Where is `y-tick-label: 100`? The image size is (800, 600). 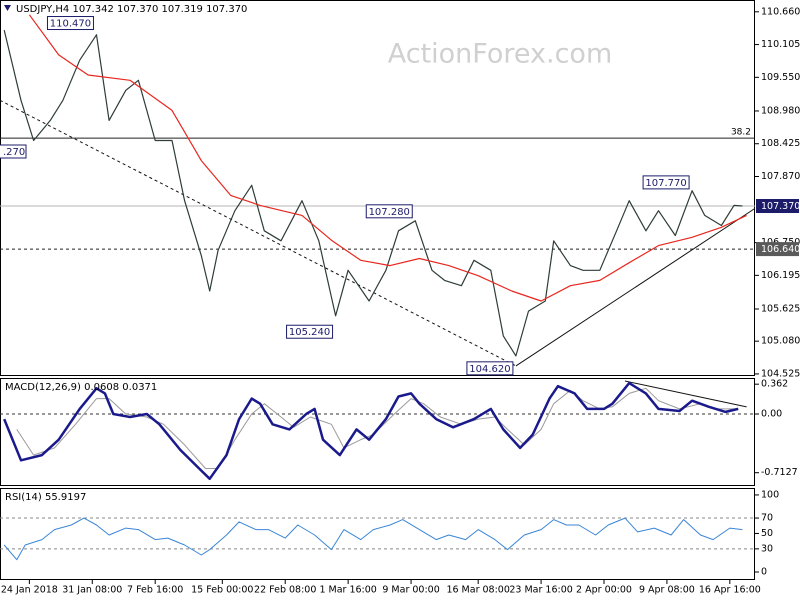 y-tick-label: 100 is located at coordinates (770, 494).